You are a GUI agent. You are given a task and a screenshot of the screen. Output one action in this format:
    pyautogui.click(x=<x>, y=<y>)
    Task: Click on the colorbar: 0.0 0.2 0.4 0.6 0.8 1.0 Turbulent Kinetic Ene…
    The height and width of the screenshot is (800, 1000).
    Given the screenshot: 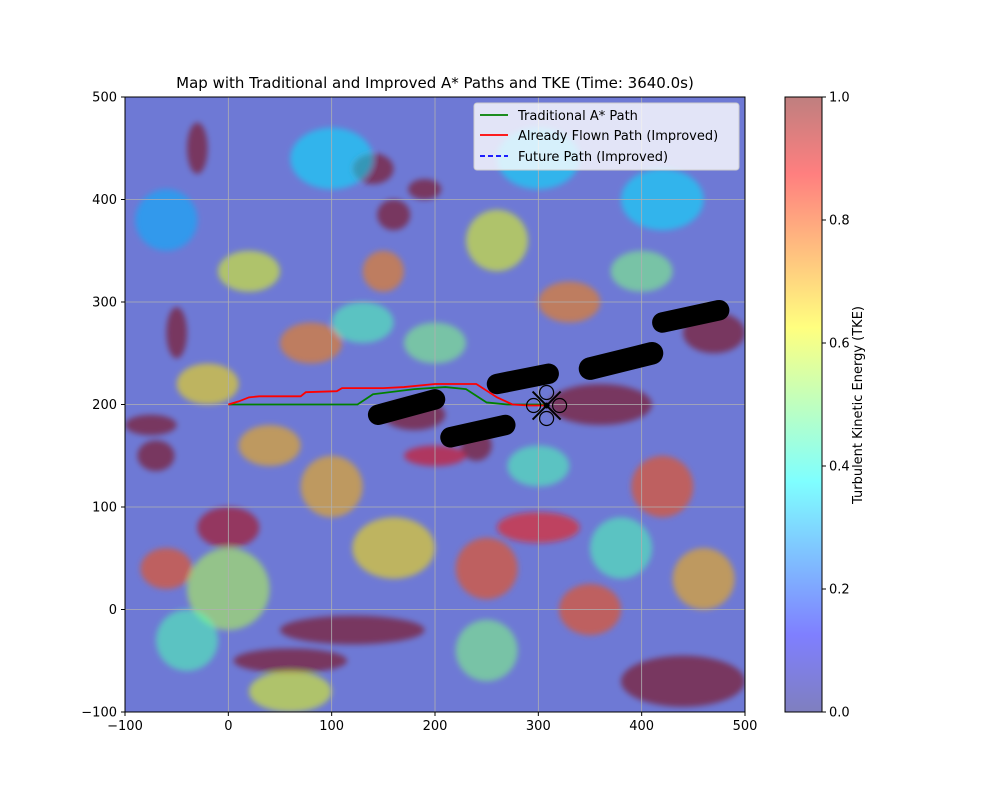 What is the action you would take?
    pyautogui.click(x=825, y=406)
    